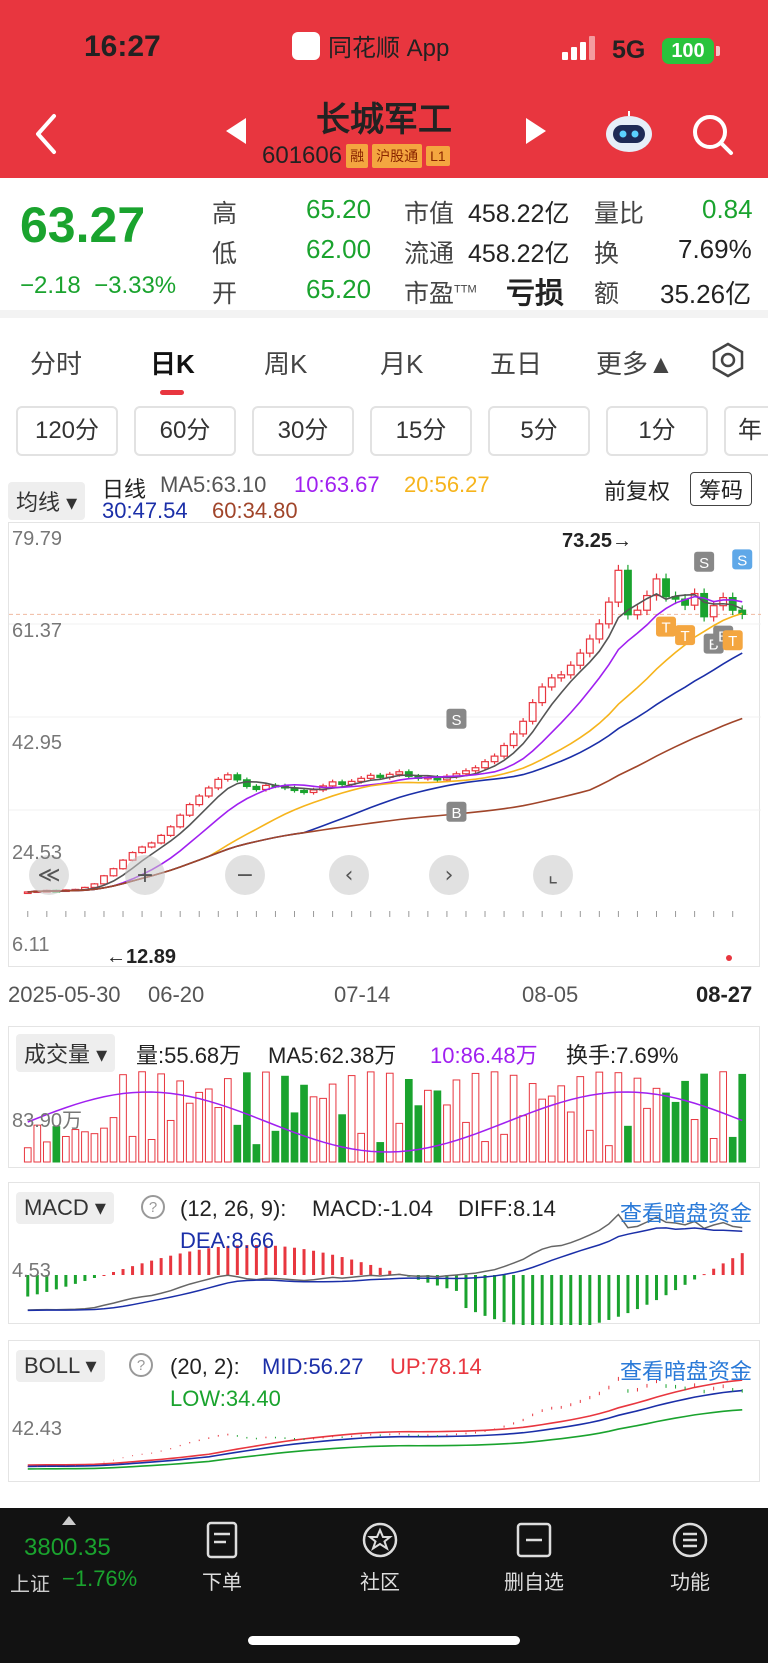 The width and height of the screenshot is (768, 1663). I want to click on date-label-5: 08-27, so click(724, 994).